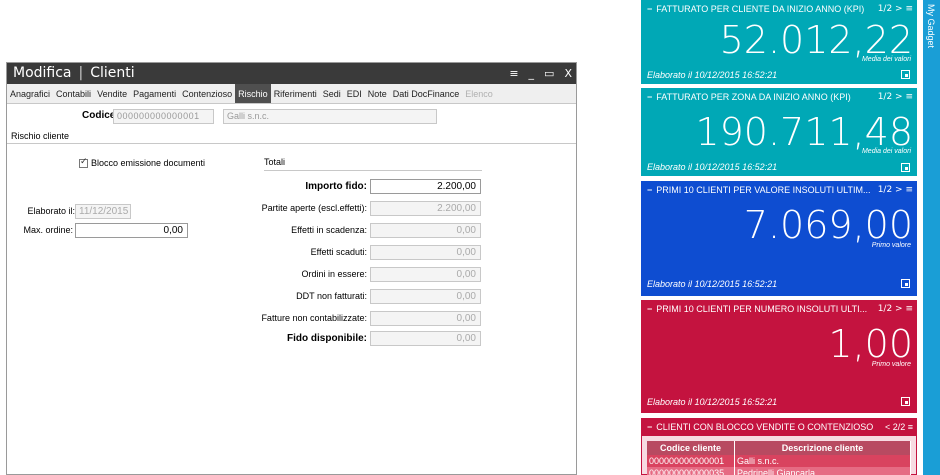 Image resolution: width=940 pixels, height=475 pixels. I want to click on tab-vendite: Vendite, so click(112, 94).